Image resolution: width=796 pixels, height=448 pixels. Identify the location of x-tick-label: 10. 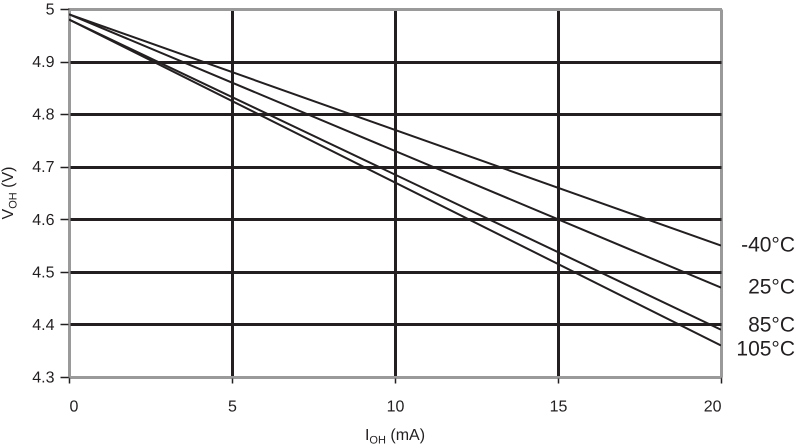
(395, 407).